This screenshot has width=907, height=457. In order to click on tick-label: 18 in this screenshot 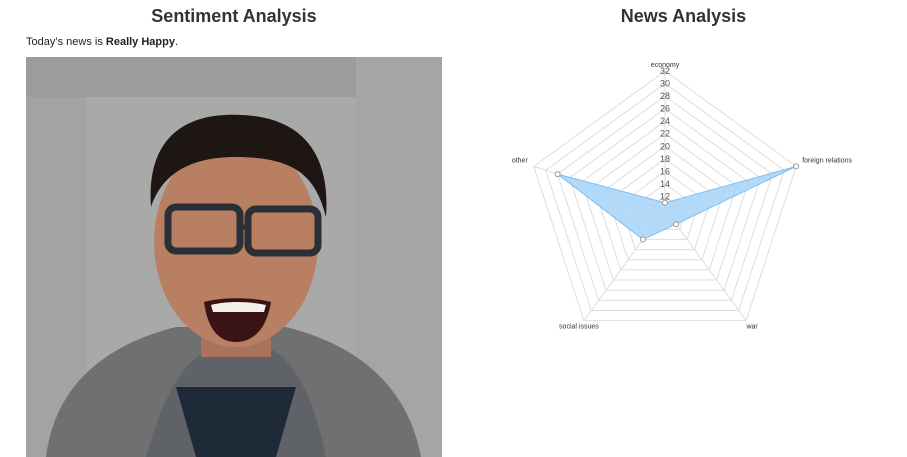, I will do `click(665, 159)`.